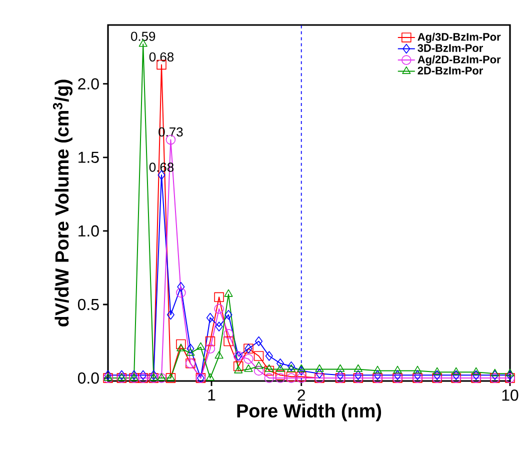 The image size is (524, 459). I want to click on legend-label: 2D-BzIm-Por, so click(450, 70).